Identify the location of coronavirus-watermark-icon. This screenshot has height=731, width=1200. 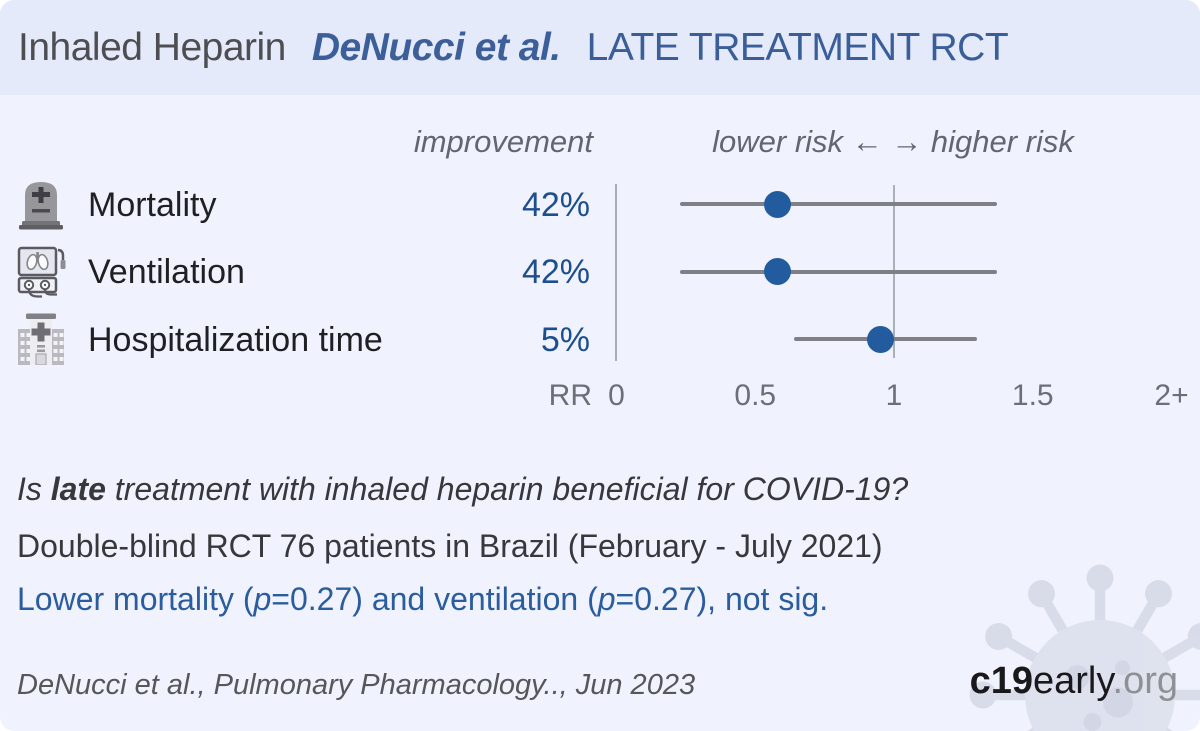
(1084, 647).